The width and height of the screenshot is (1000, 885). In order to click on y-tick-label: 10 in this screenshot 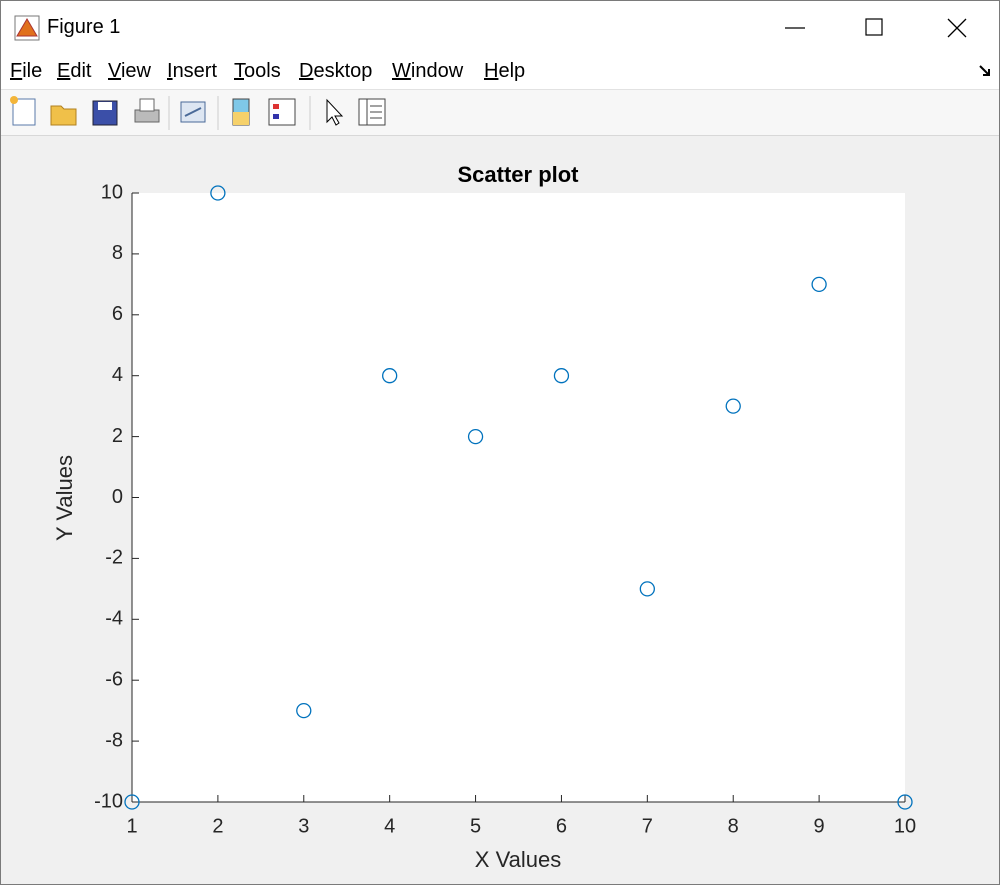, I will do `click(112, 192)`.